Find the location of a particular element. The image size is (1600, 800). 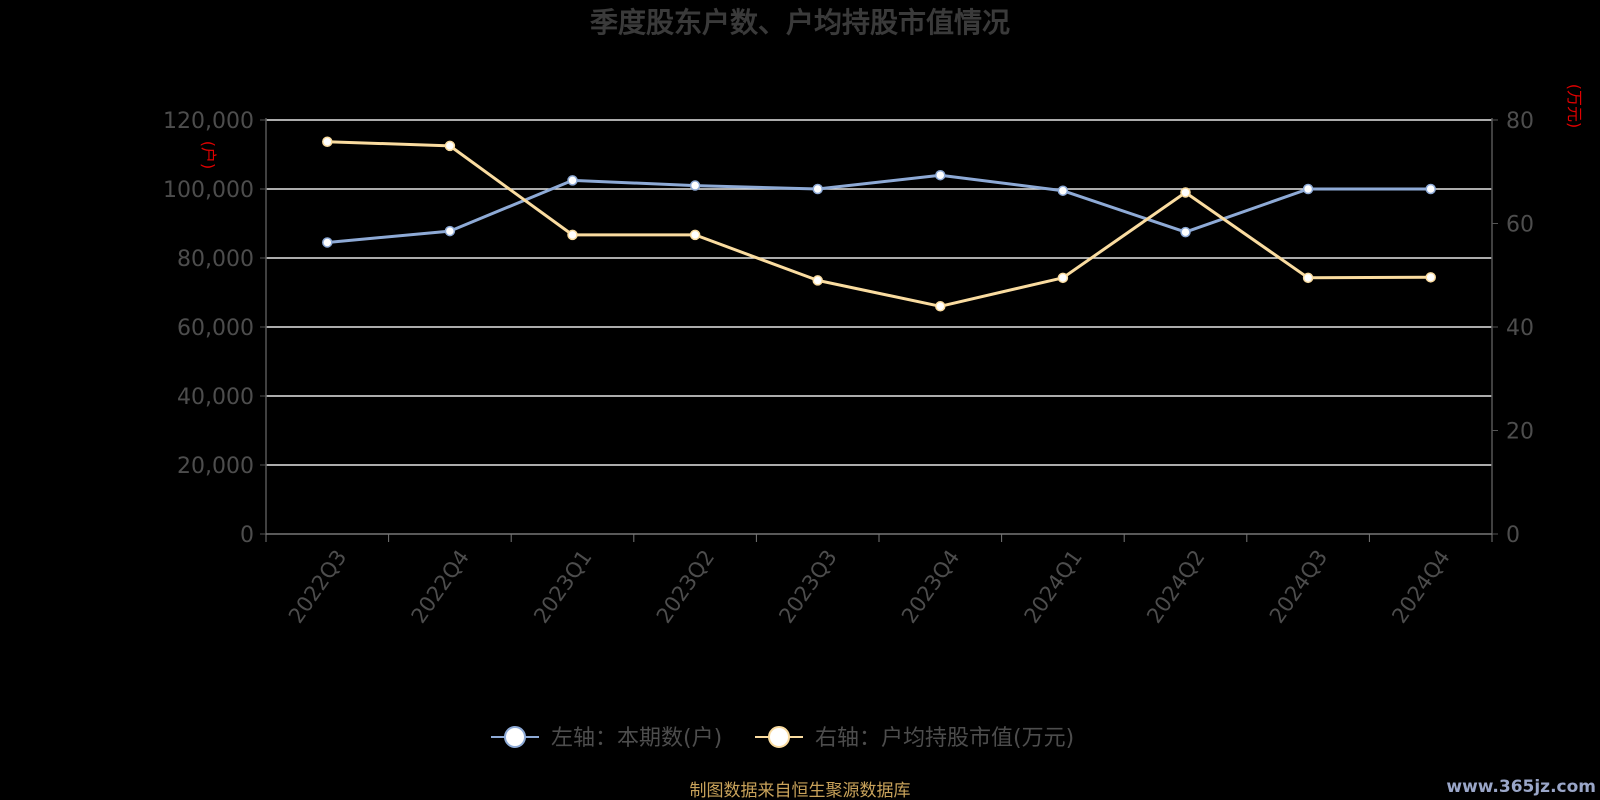

x-tick-label: 2024Q4 is located at coordinates (1420, 587).